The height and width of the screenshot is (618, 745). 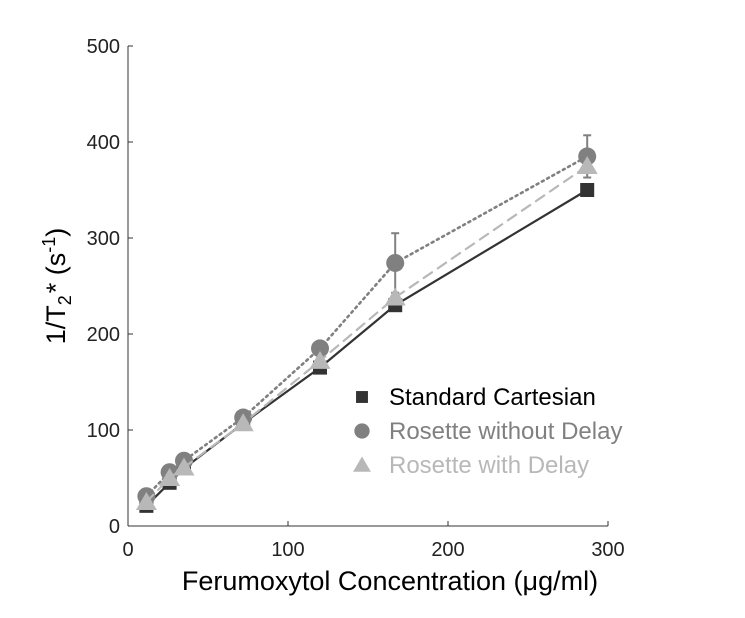 I want to click on legend-item-triangle: Rosette with Delay, so click(x=471, y=465).